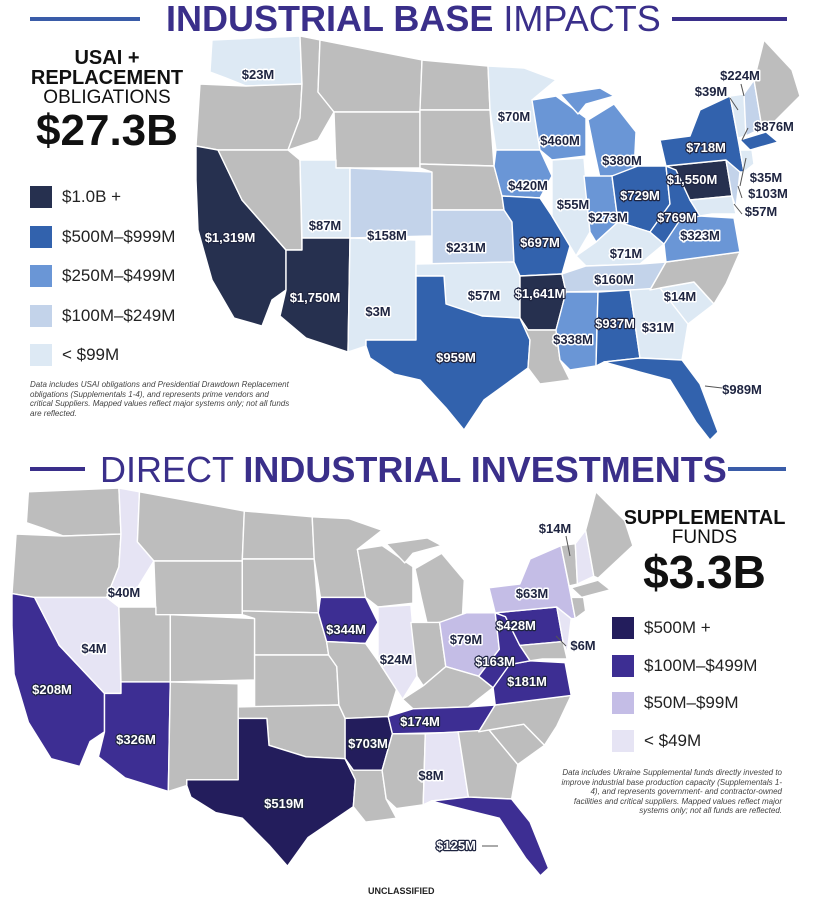 The width and height of the screenshot is (815, 899). I want to click on top-state-ne, so click(462, 187).